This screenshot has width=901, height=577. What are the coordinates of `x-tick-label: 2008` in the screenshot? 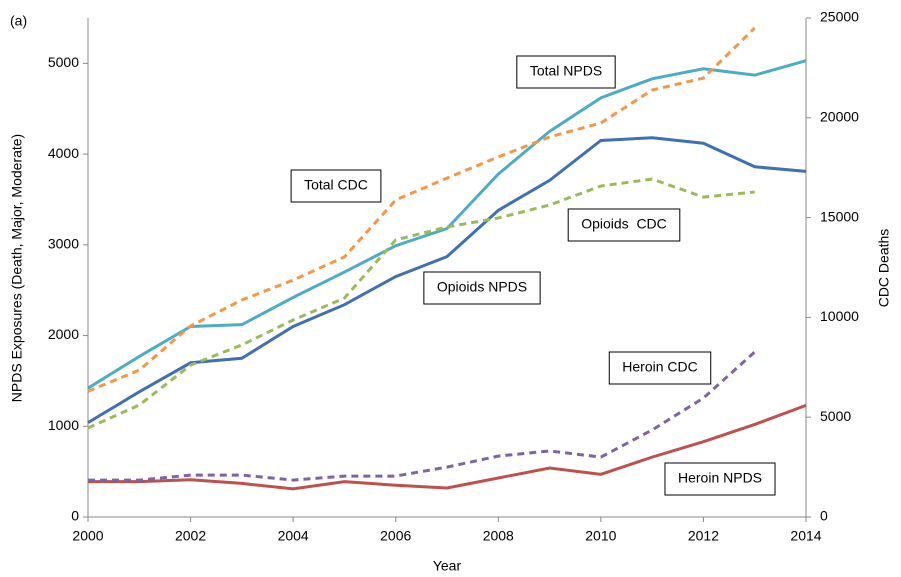 It's located at (498, 536).